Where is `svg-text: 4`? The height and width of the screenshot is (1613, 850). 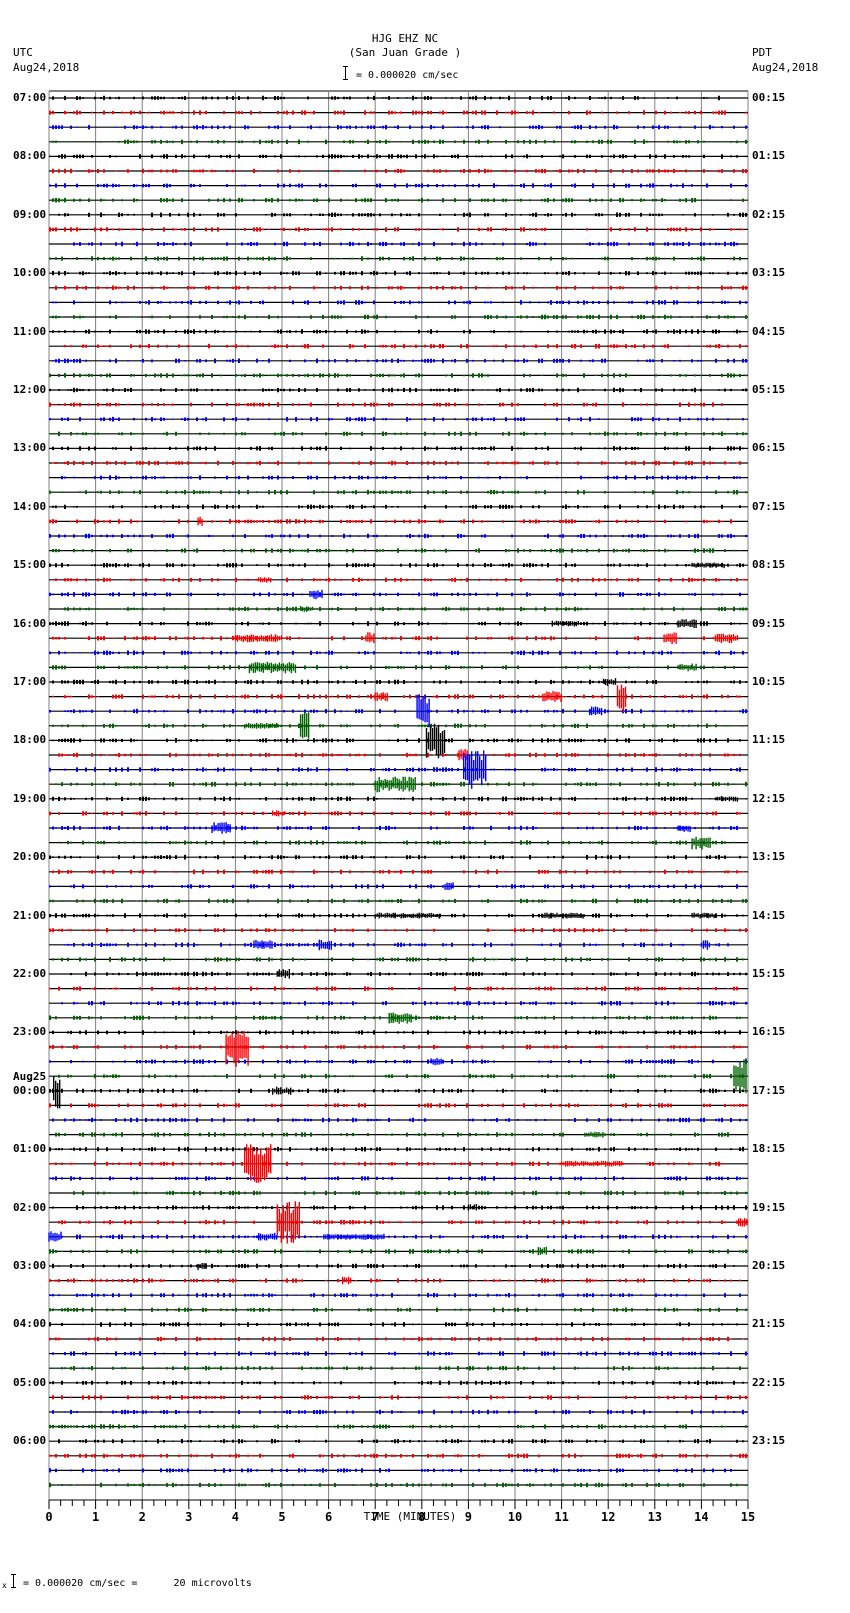 svg-text: 4 is located at coordinates (235, 1517).